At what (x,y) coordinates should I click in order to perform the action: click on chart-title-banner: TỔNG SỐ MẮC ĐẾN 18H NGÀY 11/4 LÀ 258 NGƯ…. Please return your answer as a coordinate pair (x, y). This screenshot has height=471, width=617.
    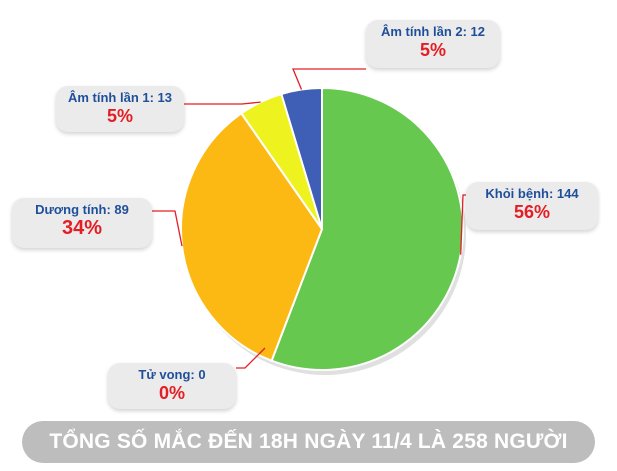
    Looking at the image, I should click on (308, 442).